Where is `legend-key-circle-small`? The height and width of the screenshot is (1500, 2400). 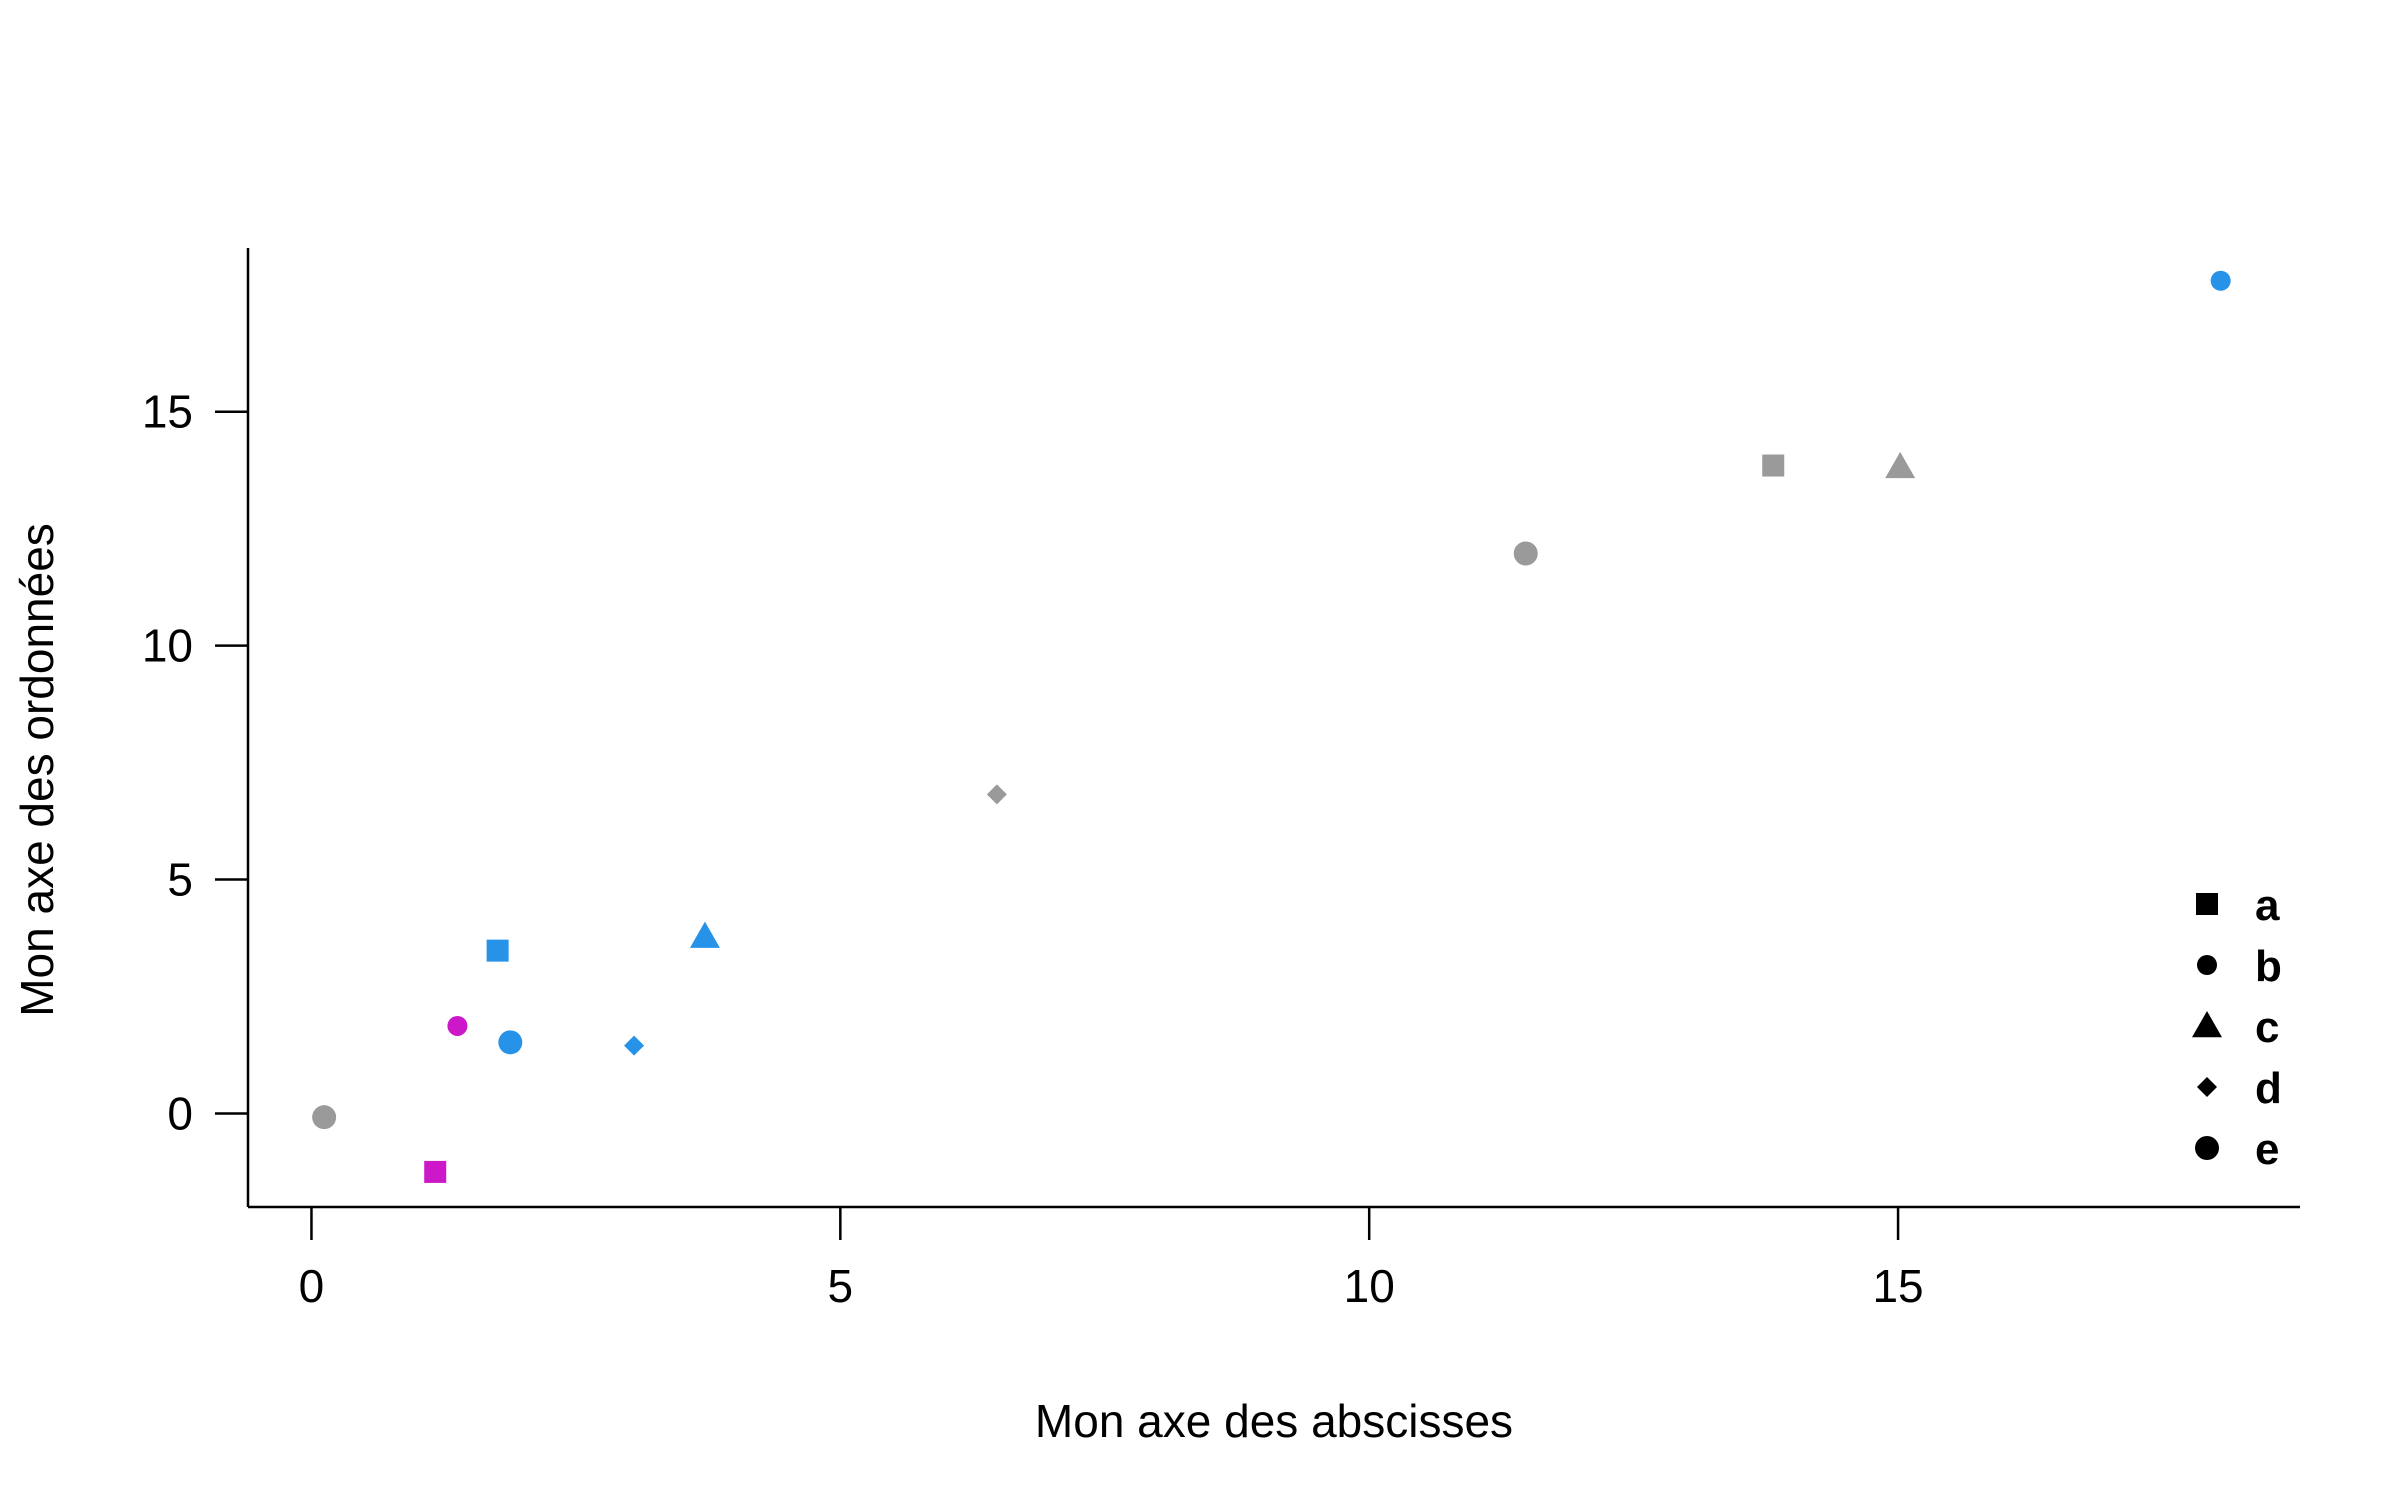
legend-key-circle-small is located at coordinates (2207, 965).